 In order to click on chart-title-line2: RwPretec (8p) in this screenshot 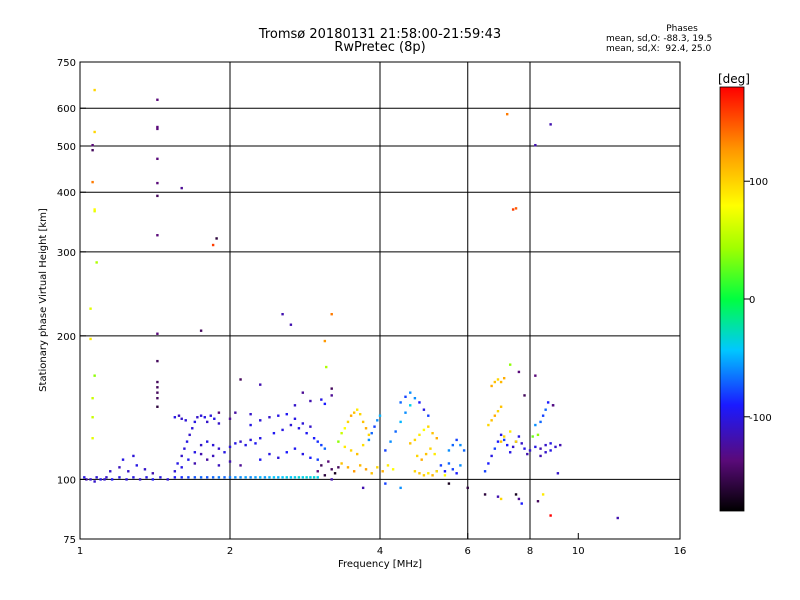, I will do `click(380, 47)`.